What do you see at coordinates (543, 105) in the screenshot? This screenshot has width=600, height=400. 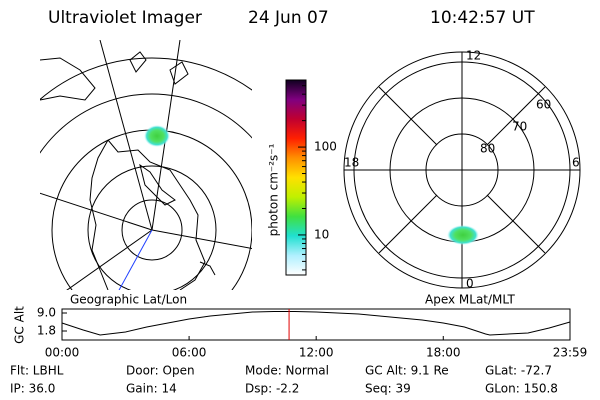 I see `mlat-label: 60` at bounding box center [543, 105].